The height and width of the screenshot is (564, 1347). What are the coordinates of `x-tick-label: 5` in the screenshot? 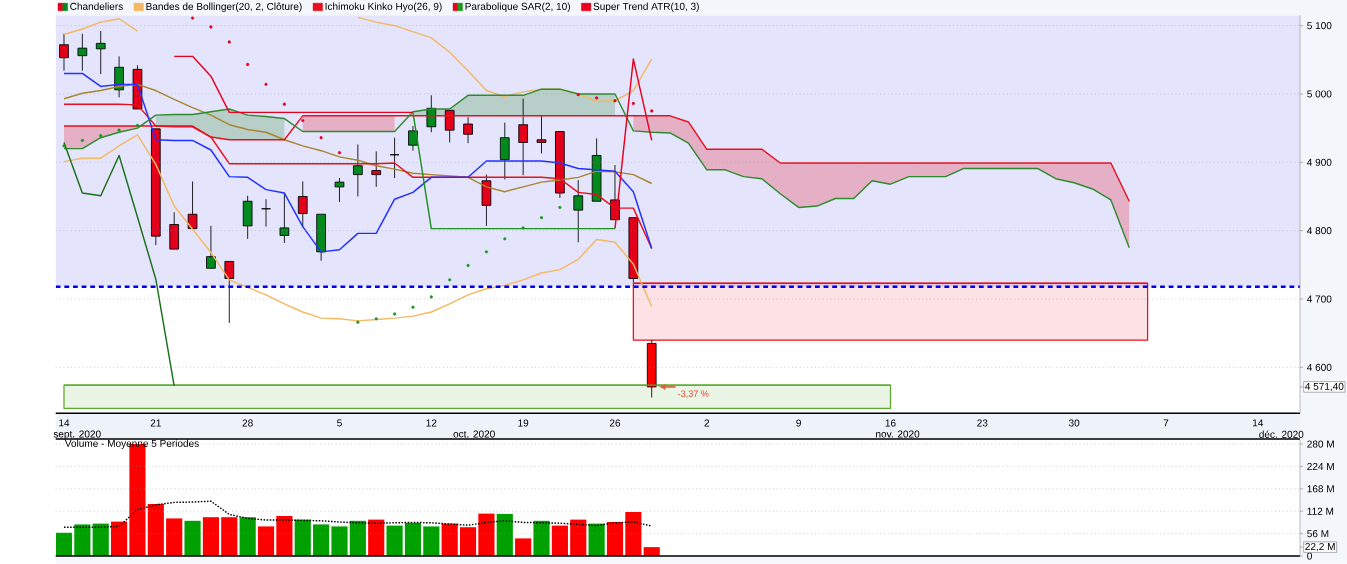 It's located at (339, 423).